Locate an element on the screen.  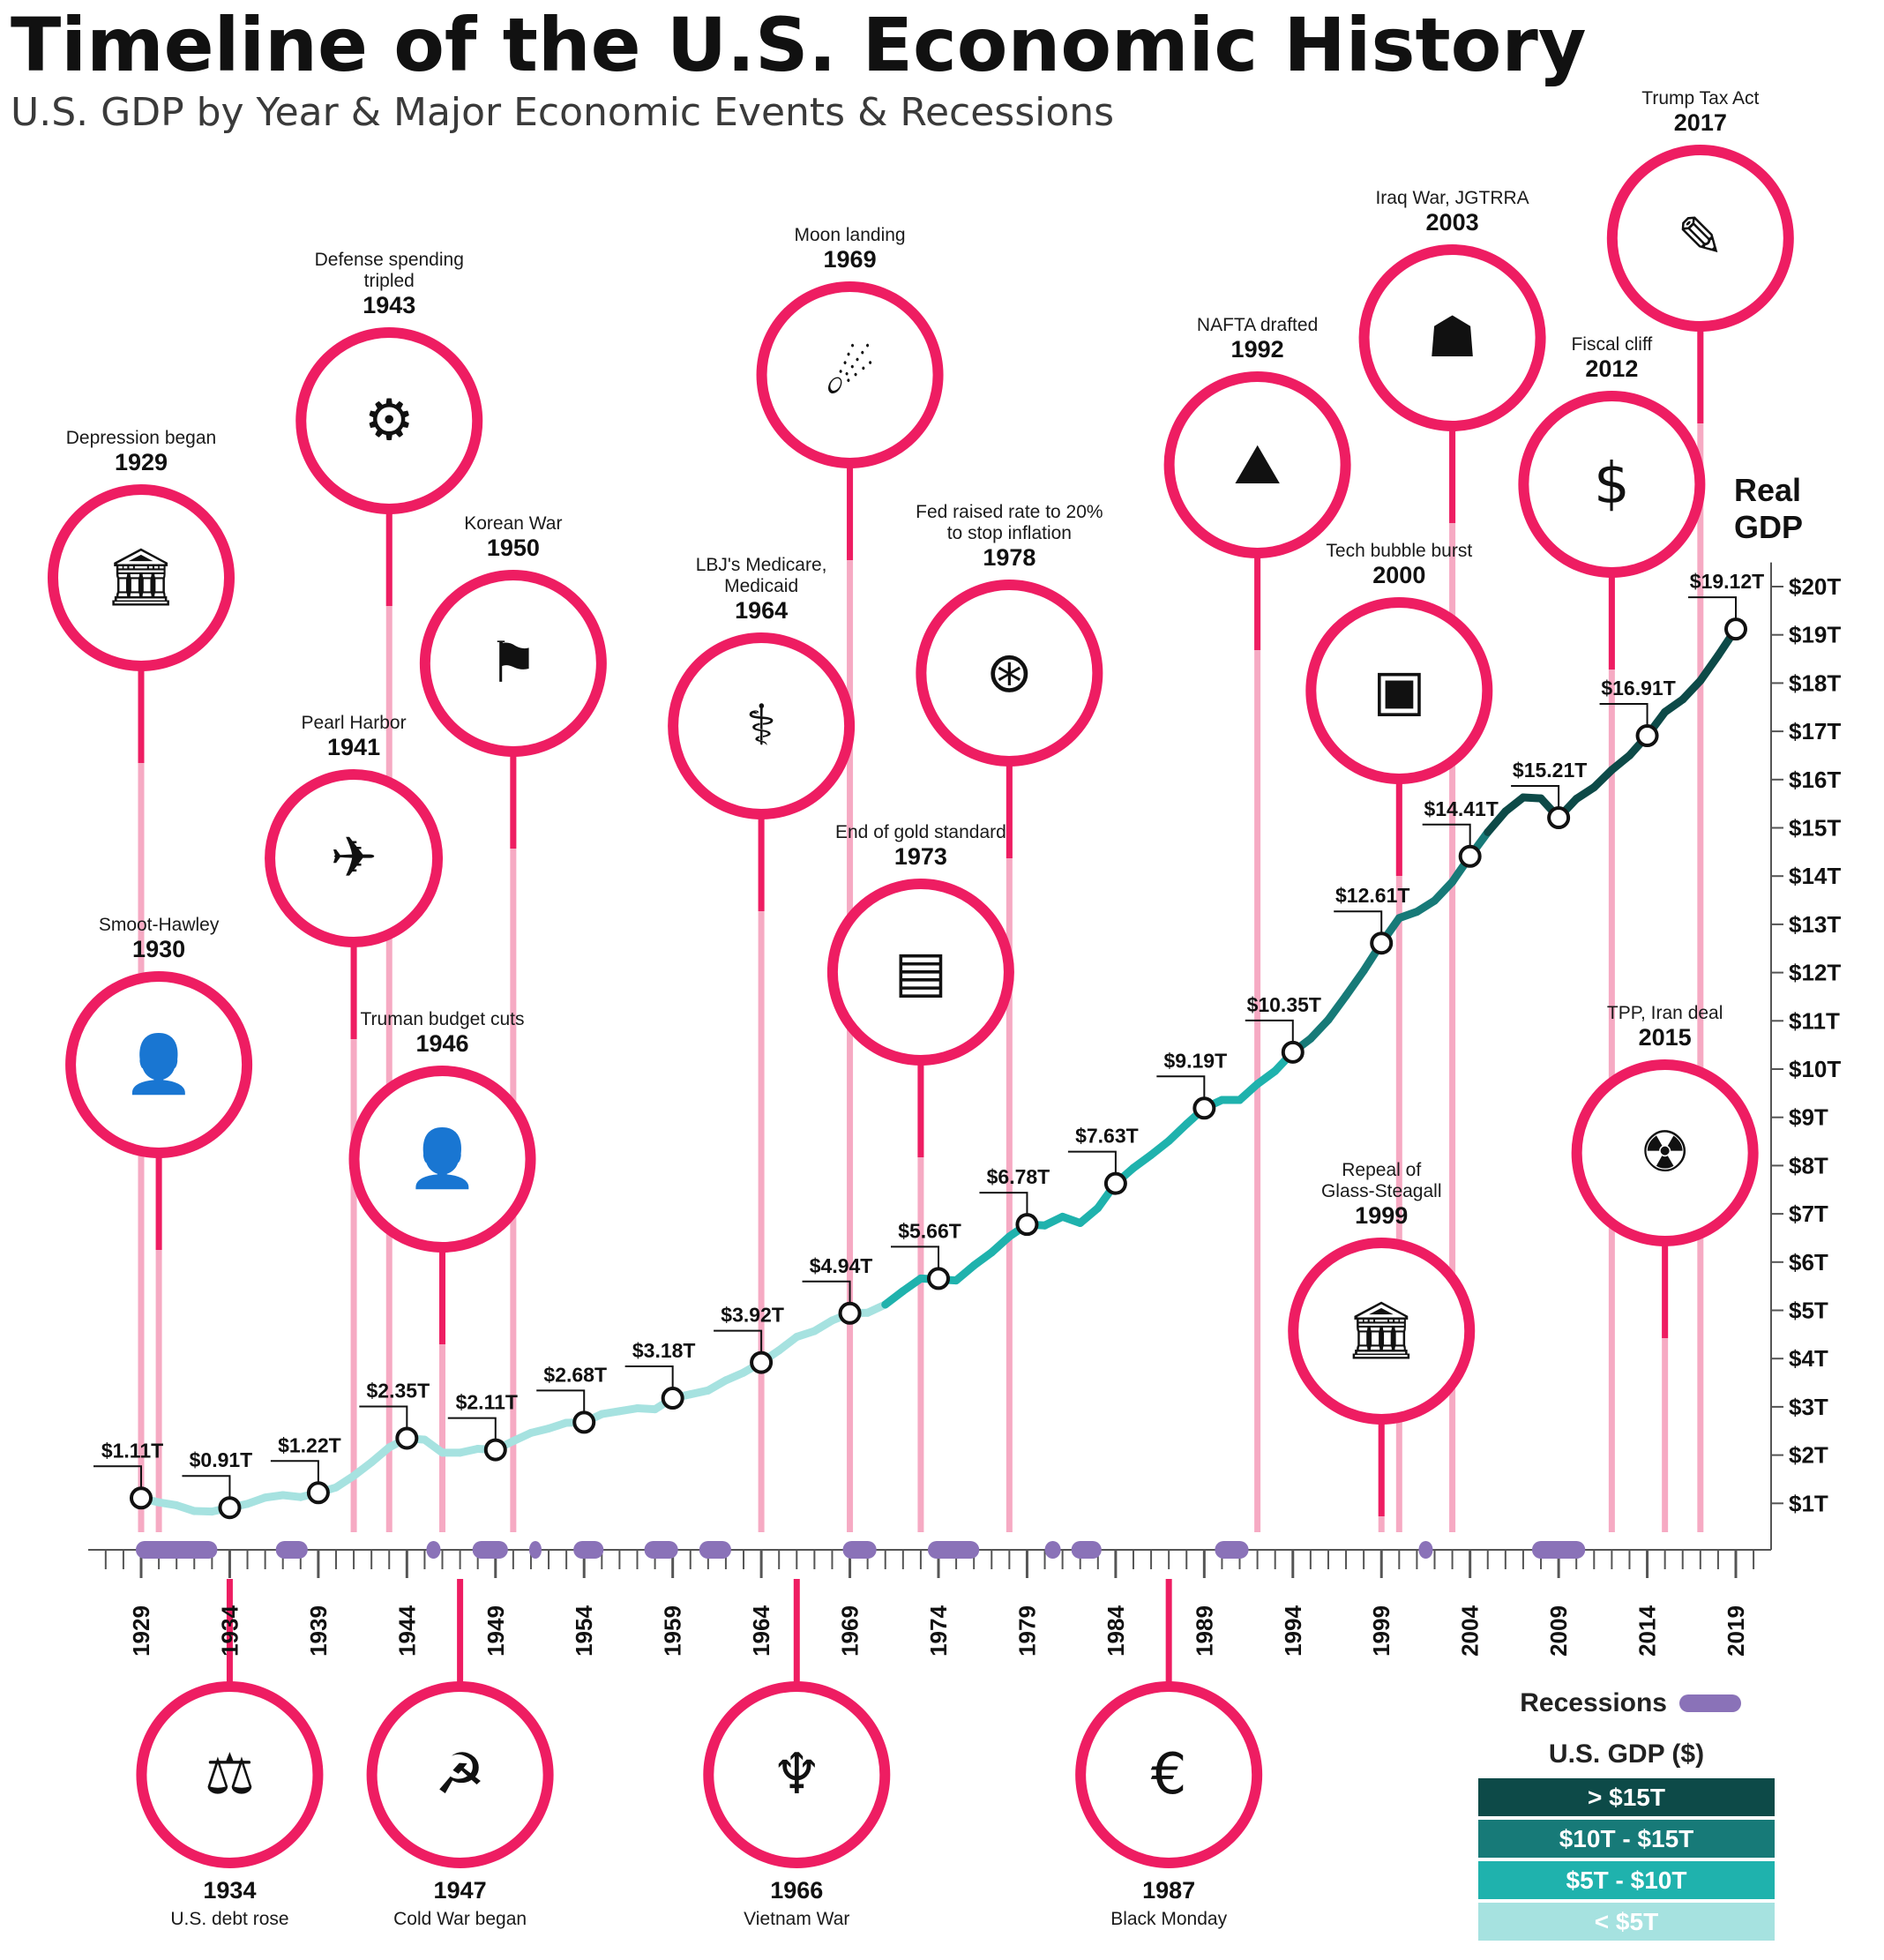
event-label: Medicaid is located at coordinates (761, 586).